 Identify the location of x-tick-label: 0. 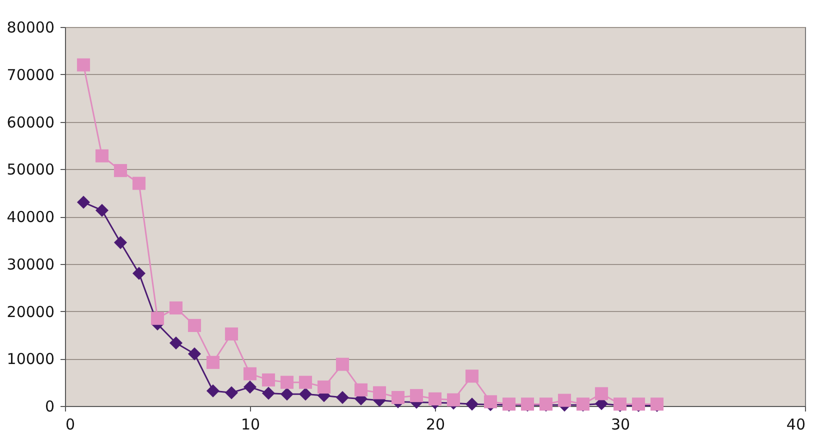
(71, 425).